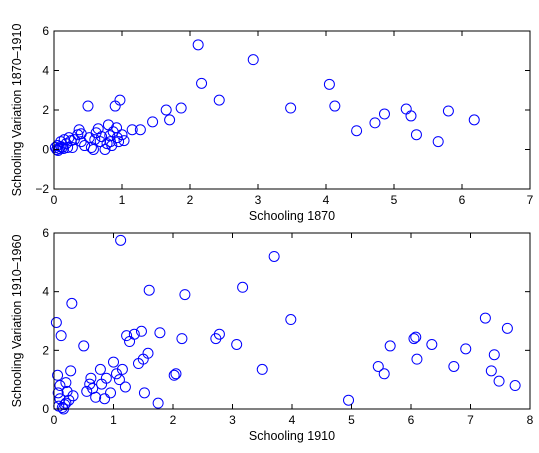 The height and width of the screenshot is (453, 539). I want to click on y-tick-label: −2, so click(42, 189).